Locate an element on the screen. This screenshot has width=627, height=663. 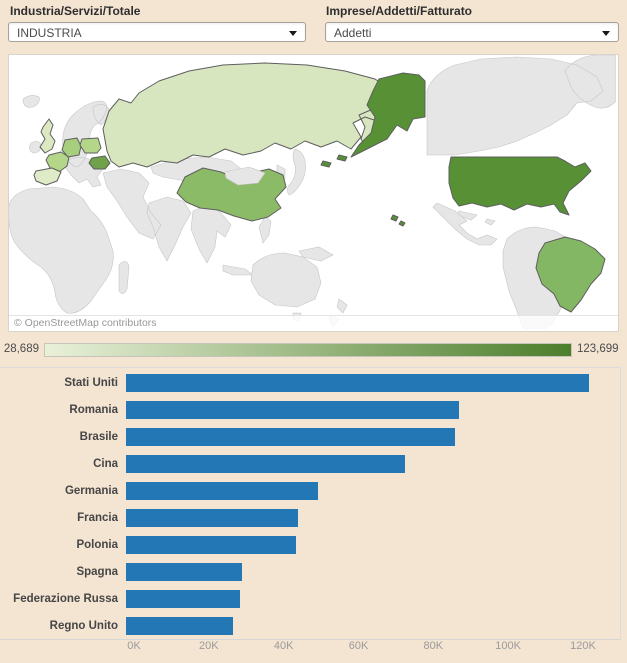
filter-dimension-label: Industria/Servizi/Totale is located at coordinates (75, 11).